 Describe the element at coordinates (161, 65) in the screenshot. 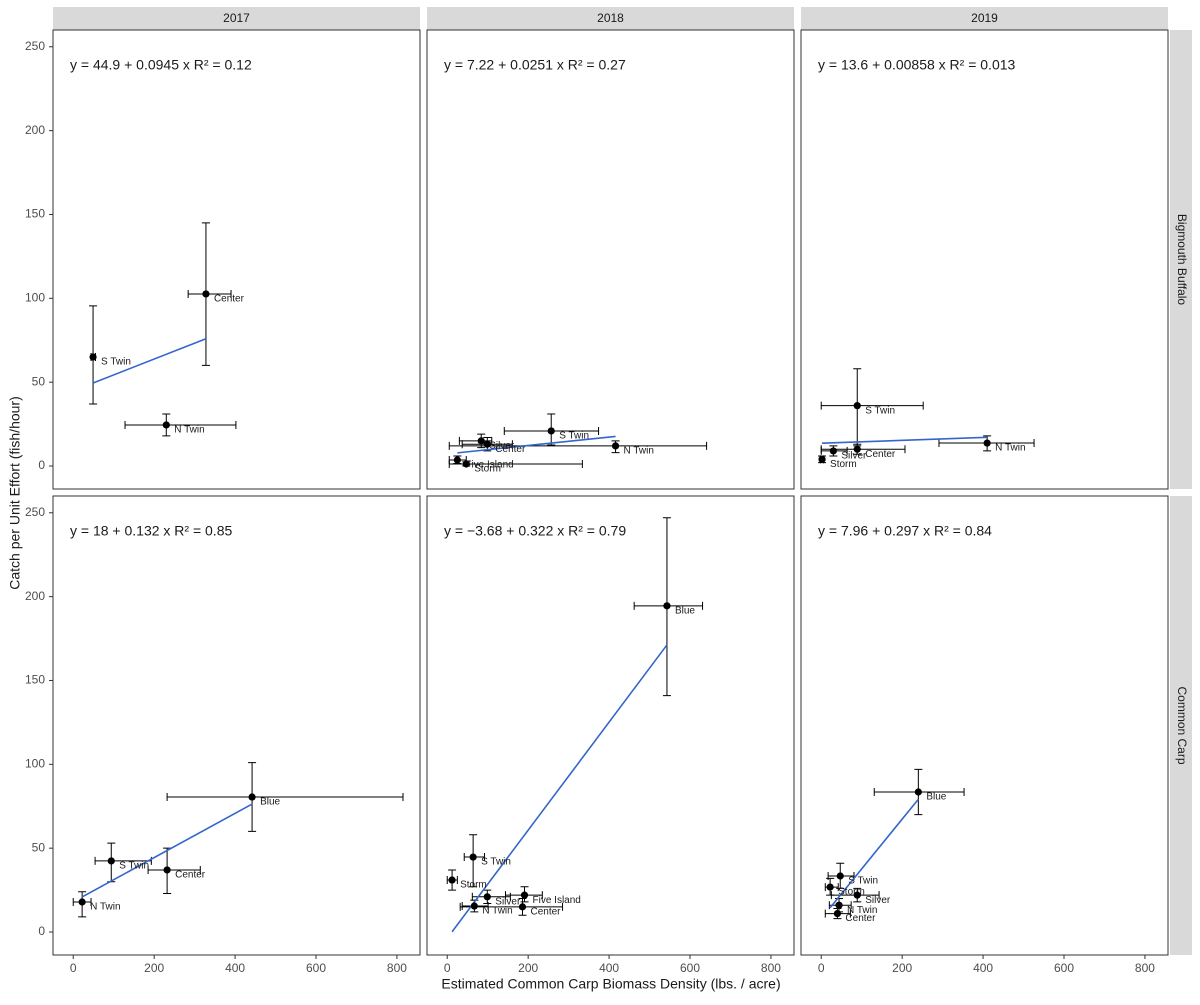

I see `equation: y = 44.9 + 0.0945 x R² = 0.12` at that location.